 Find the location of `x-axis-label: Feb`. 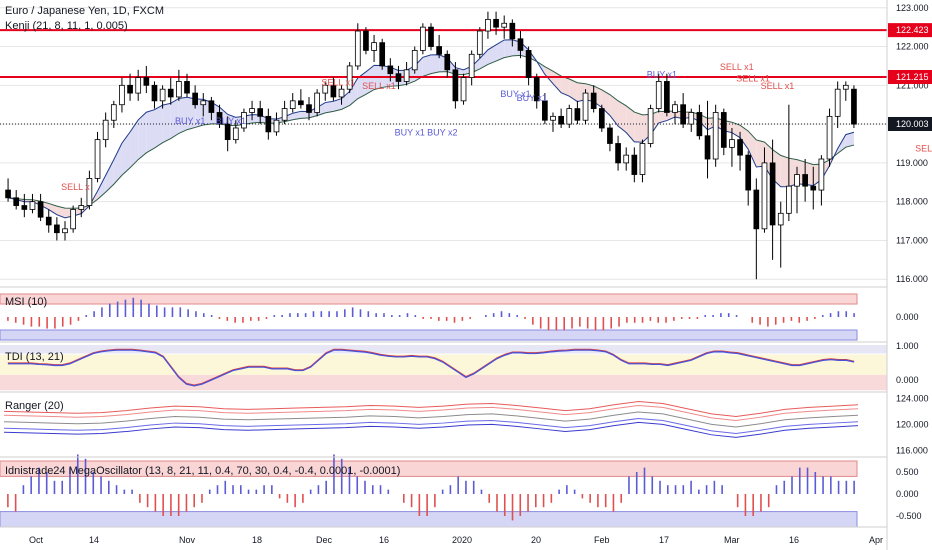

x-axis-label: Feb is located at coordinates (602, 540).